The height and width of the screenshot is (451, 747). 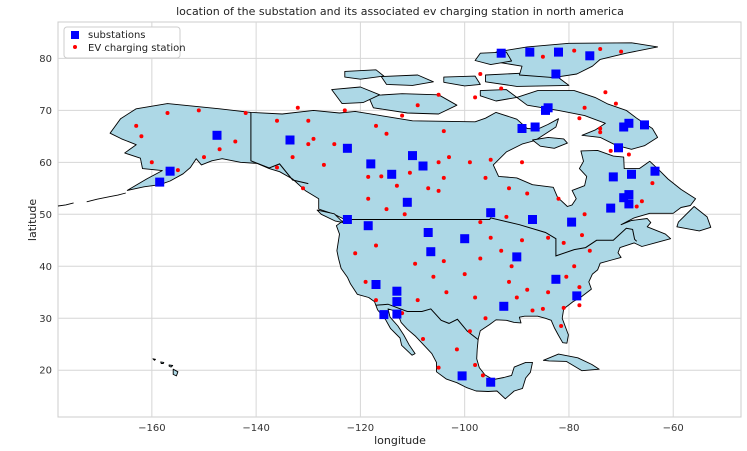 What do you see at coordinates (151, 428) in the screenshot?
I see `x-tick-label: −160` at bounding box center [151, 428].